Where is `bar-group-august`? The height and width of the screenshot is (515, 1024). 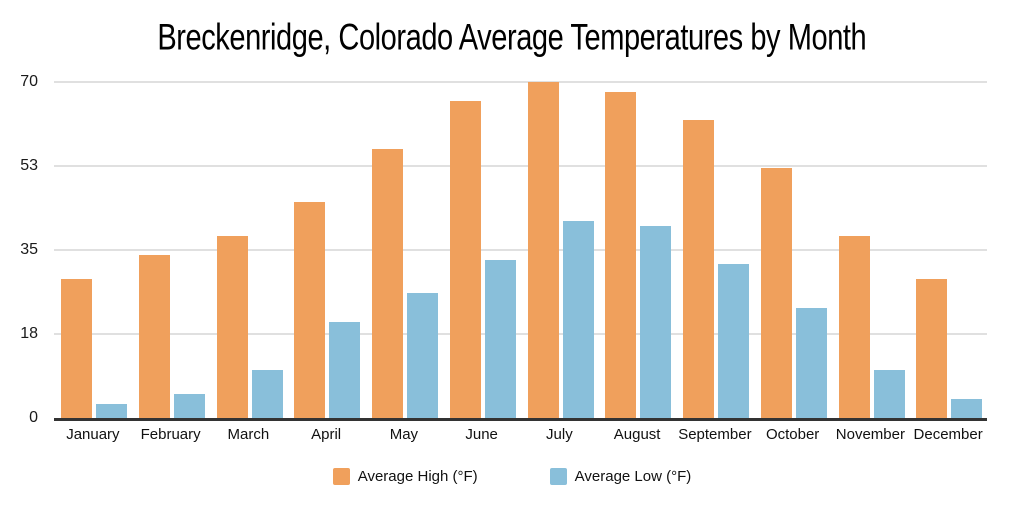
bar-group-august is located at coordinates (637, 250).